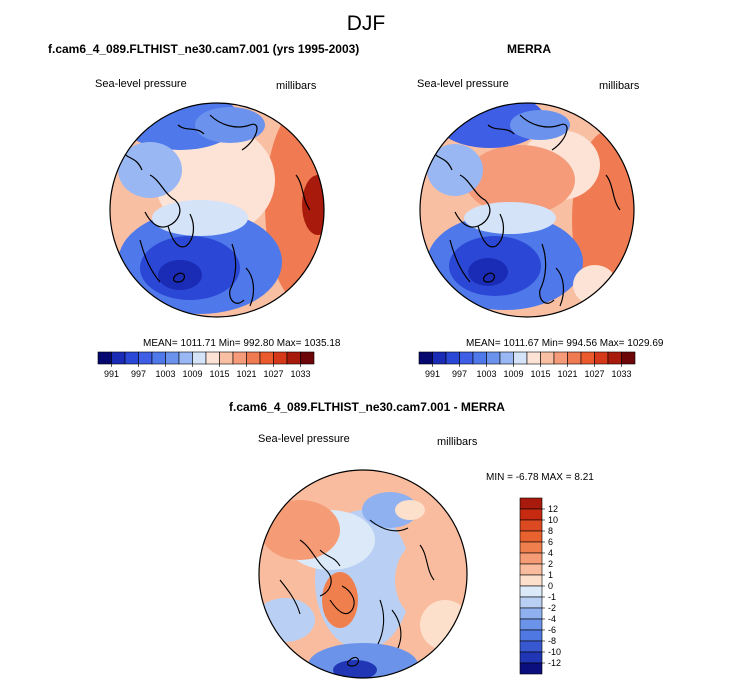 The width and height of the screenshot is (732, 684). What do you see at coordinates (554, 652) in the screenshot?
I see `colorbar-tick-label: -10` at bounding box center [554, 652].